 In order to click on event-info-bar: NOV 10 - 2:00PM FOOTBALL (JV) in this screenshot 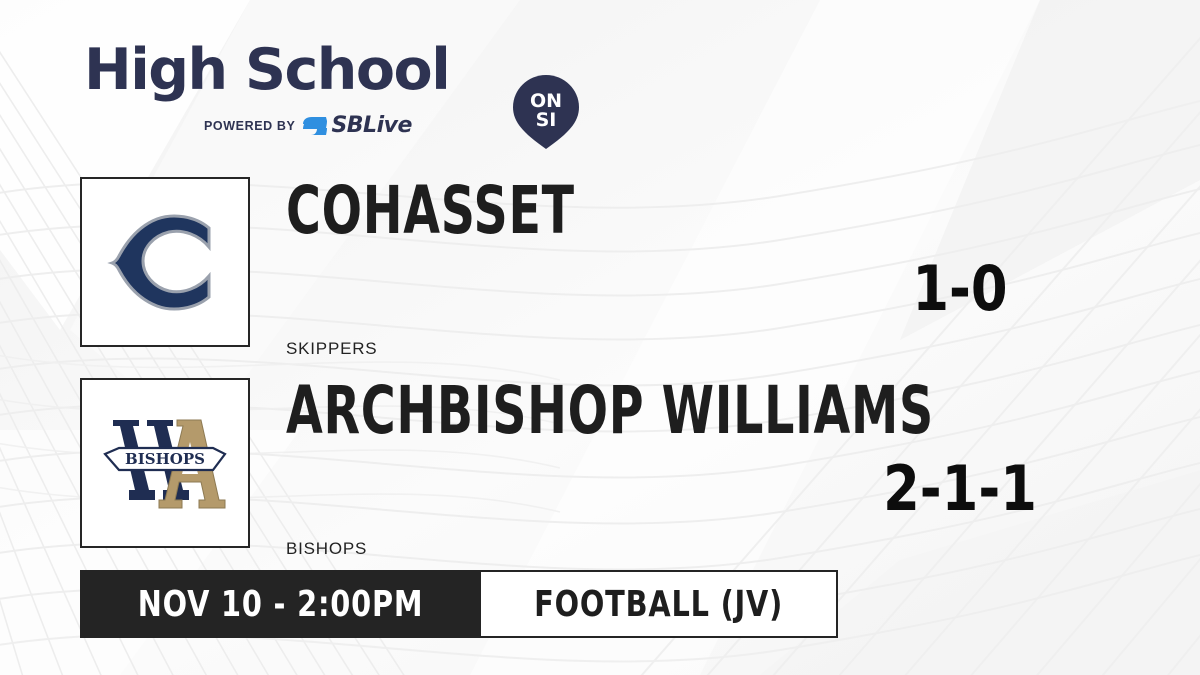, I will do `click(459, 604)`.